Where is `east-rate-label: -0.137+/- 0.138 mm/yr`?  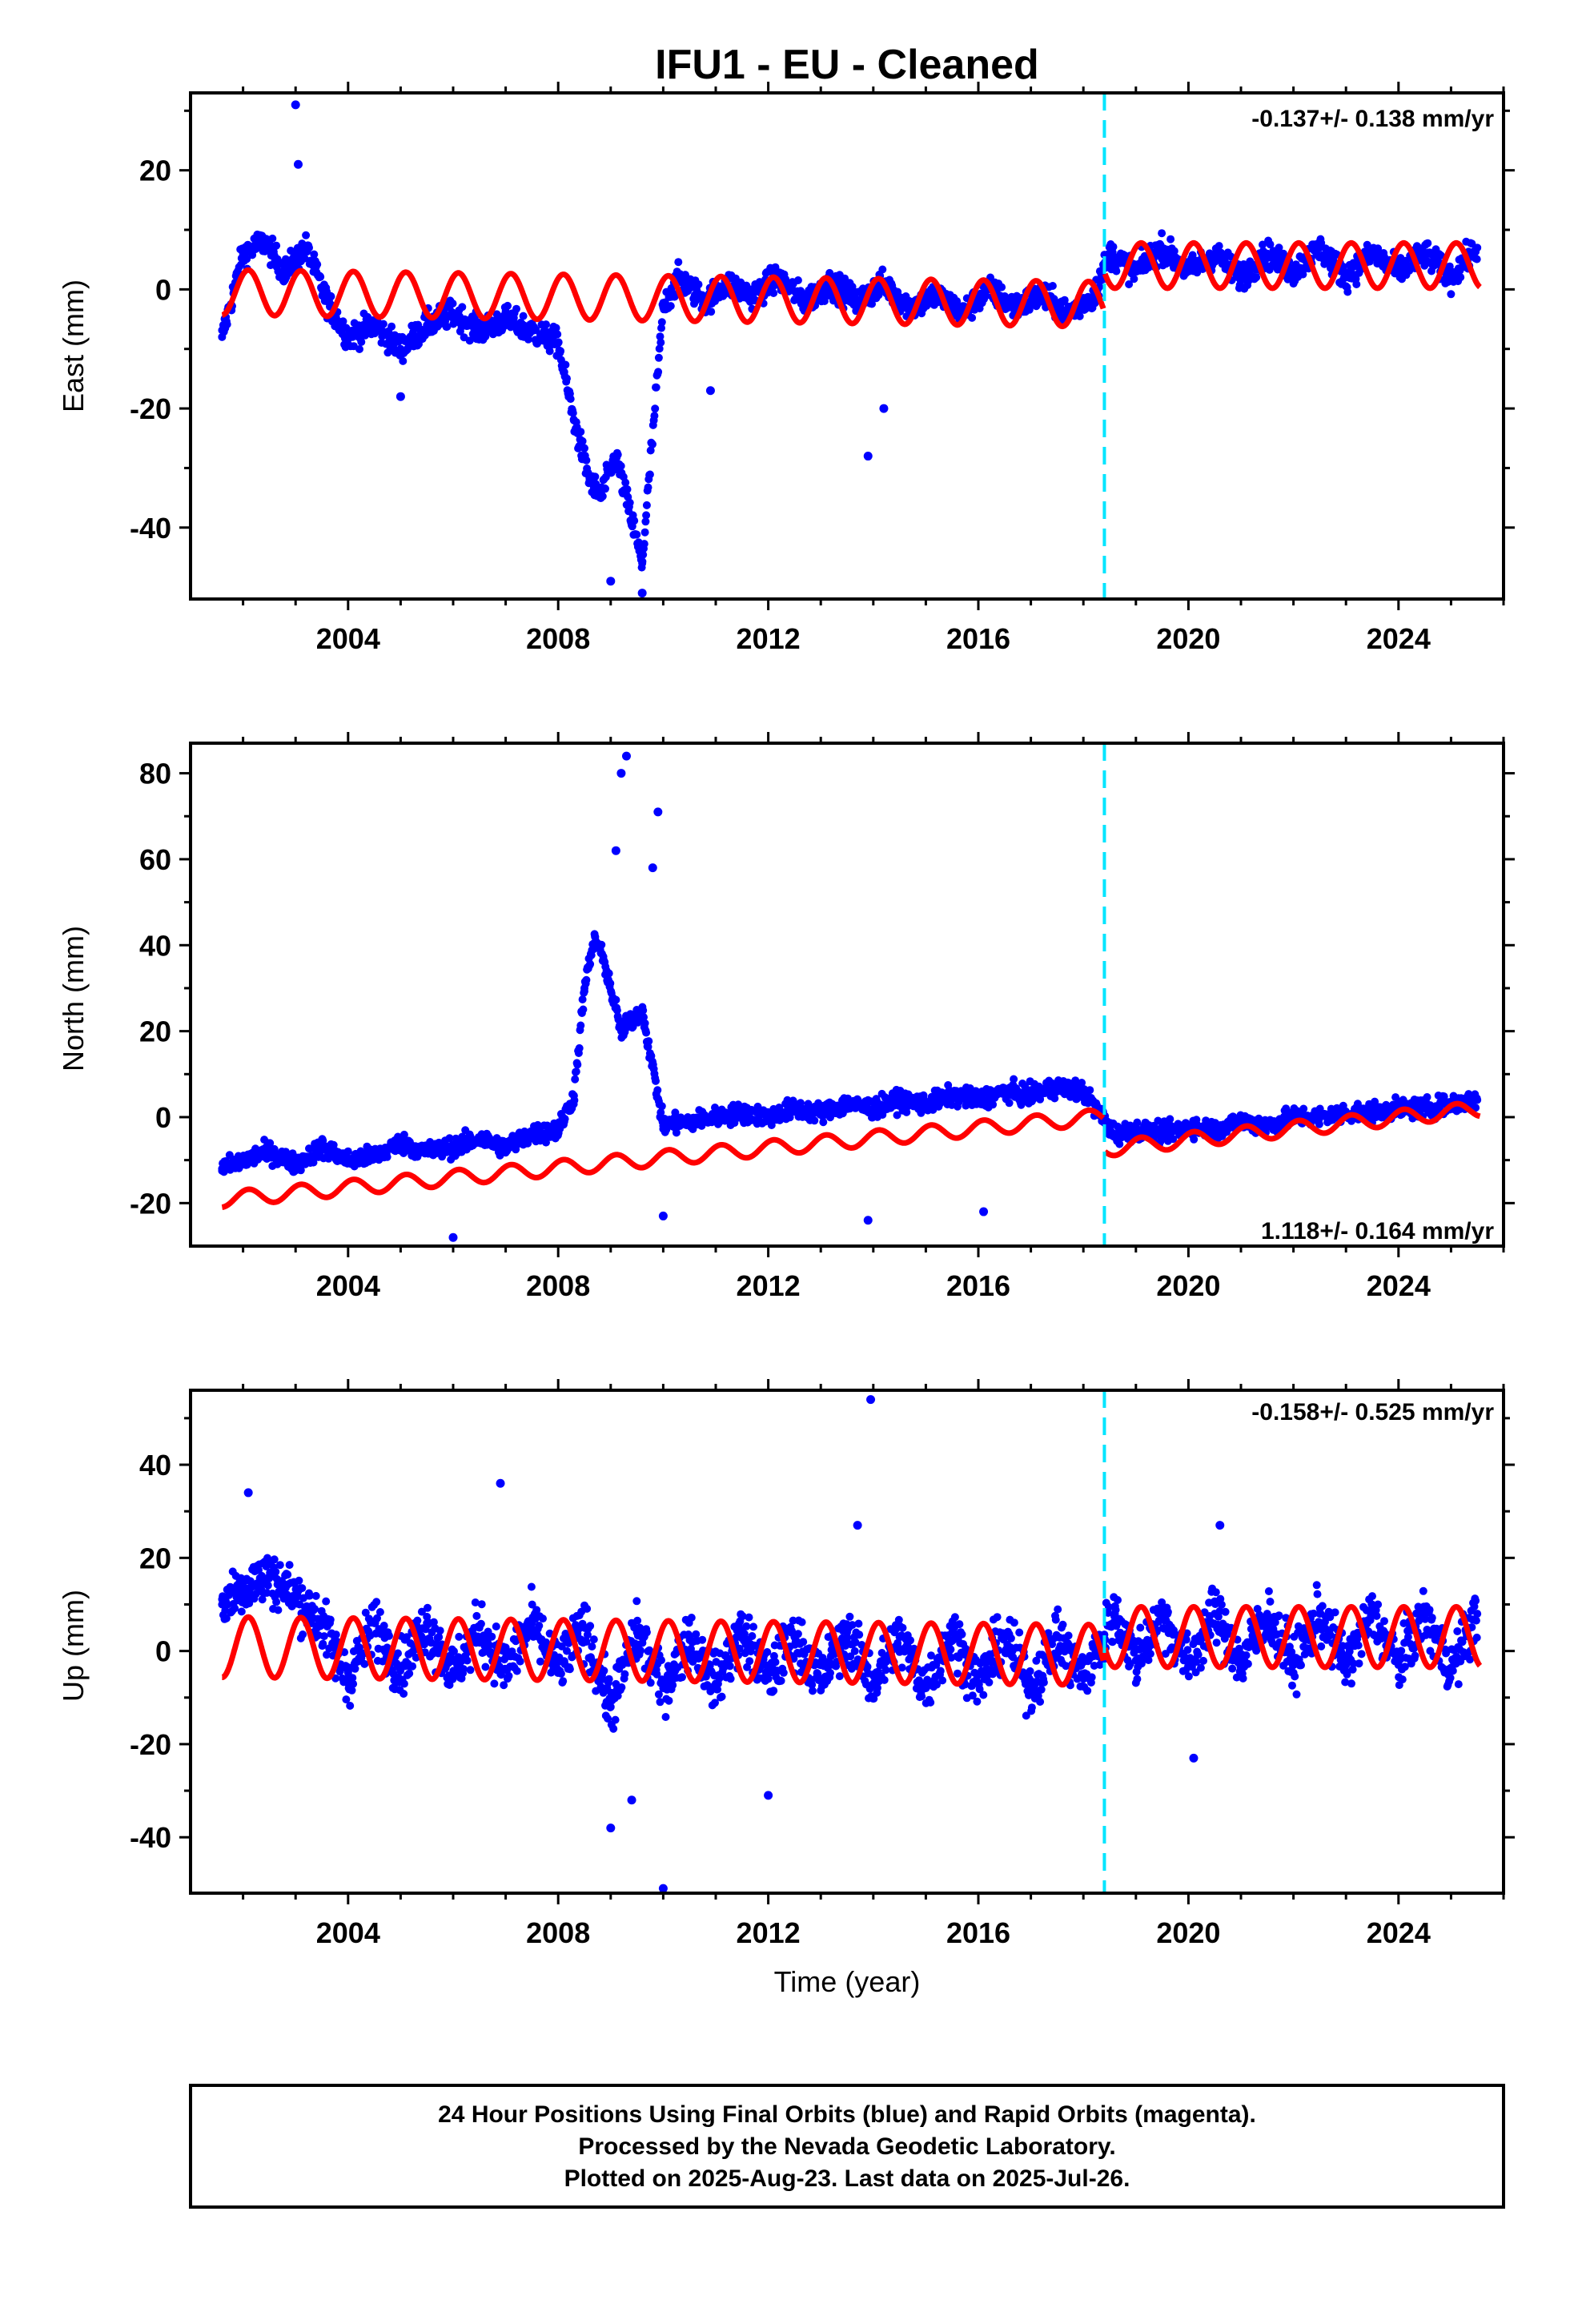
east-rate-label: -0.137+/- 0.138 mm/yr is located at coordinates (1372, 119).